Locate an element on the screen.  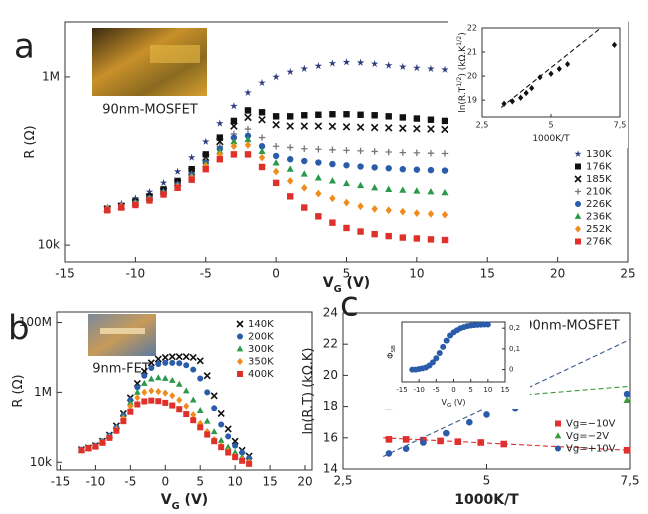
legend-label: 276K is located at coordinates (599, 242).